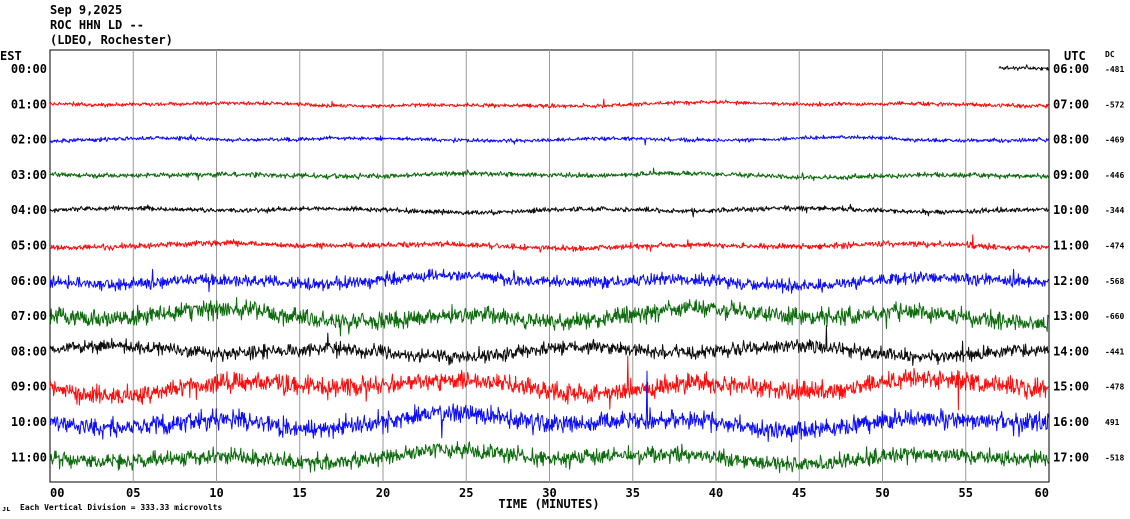 This screenshot has width=1130, height=519. What do you see at coordinates (29, 104) in the screenshot?
I see `est-time-label: 01:00` at bounding box center [29, 104].